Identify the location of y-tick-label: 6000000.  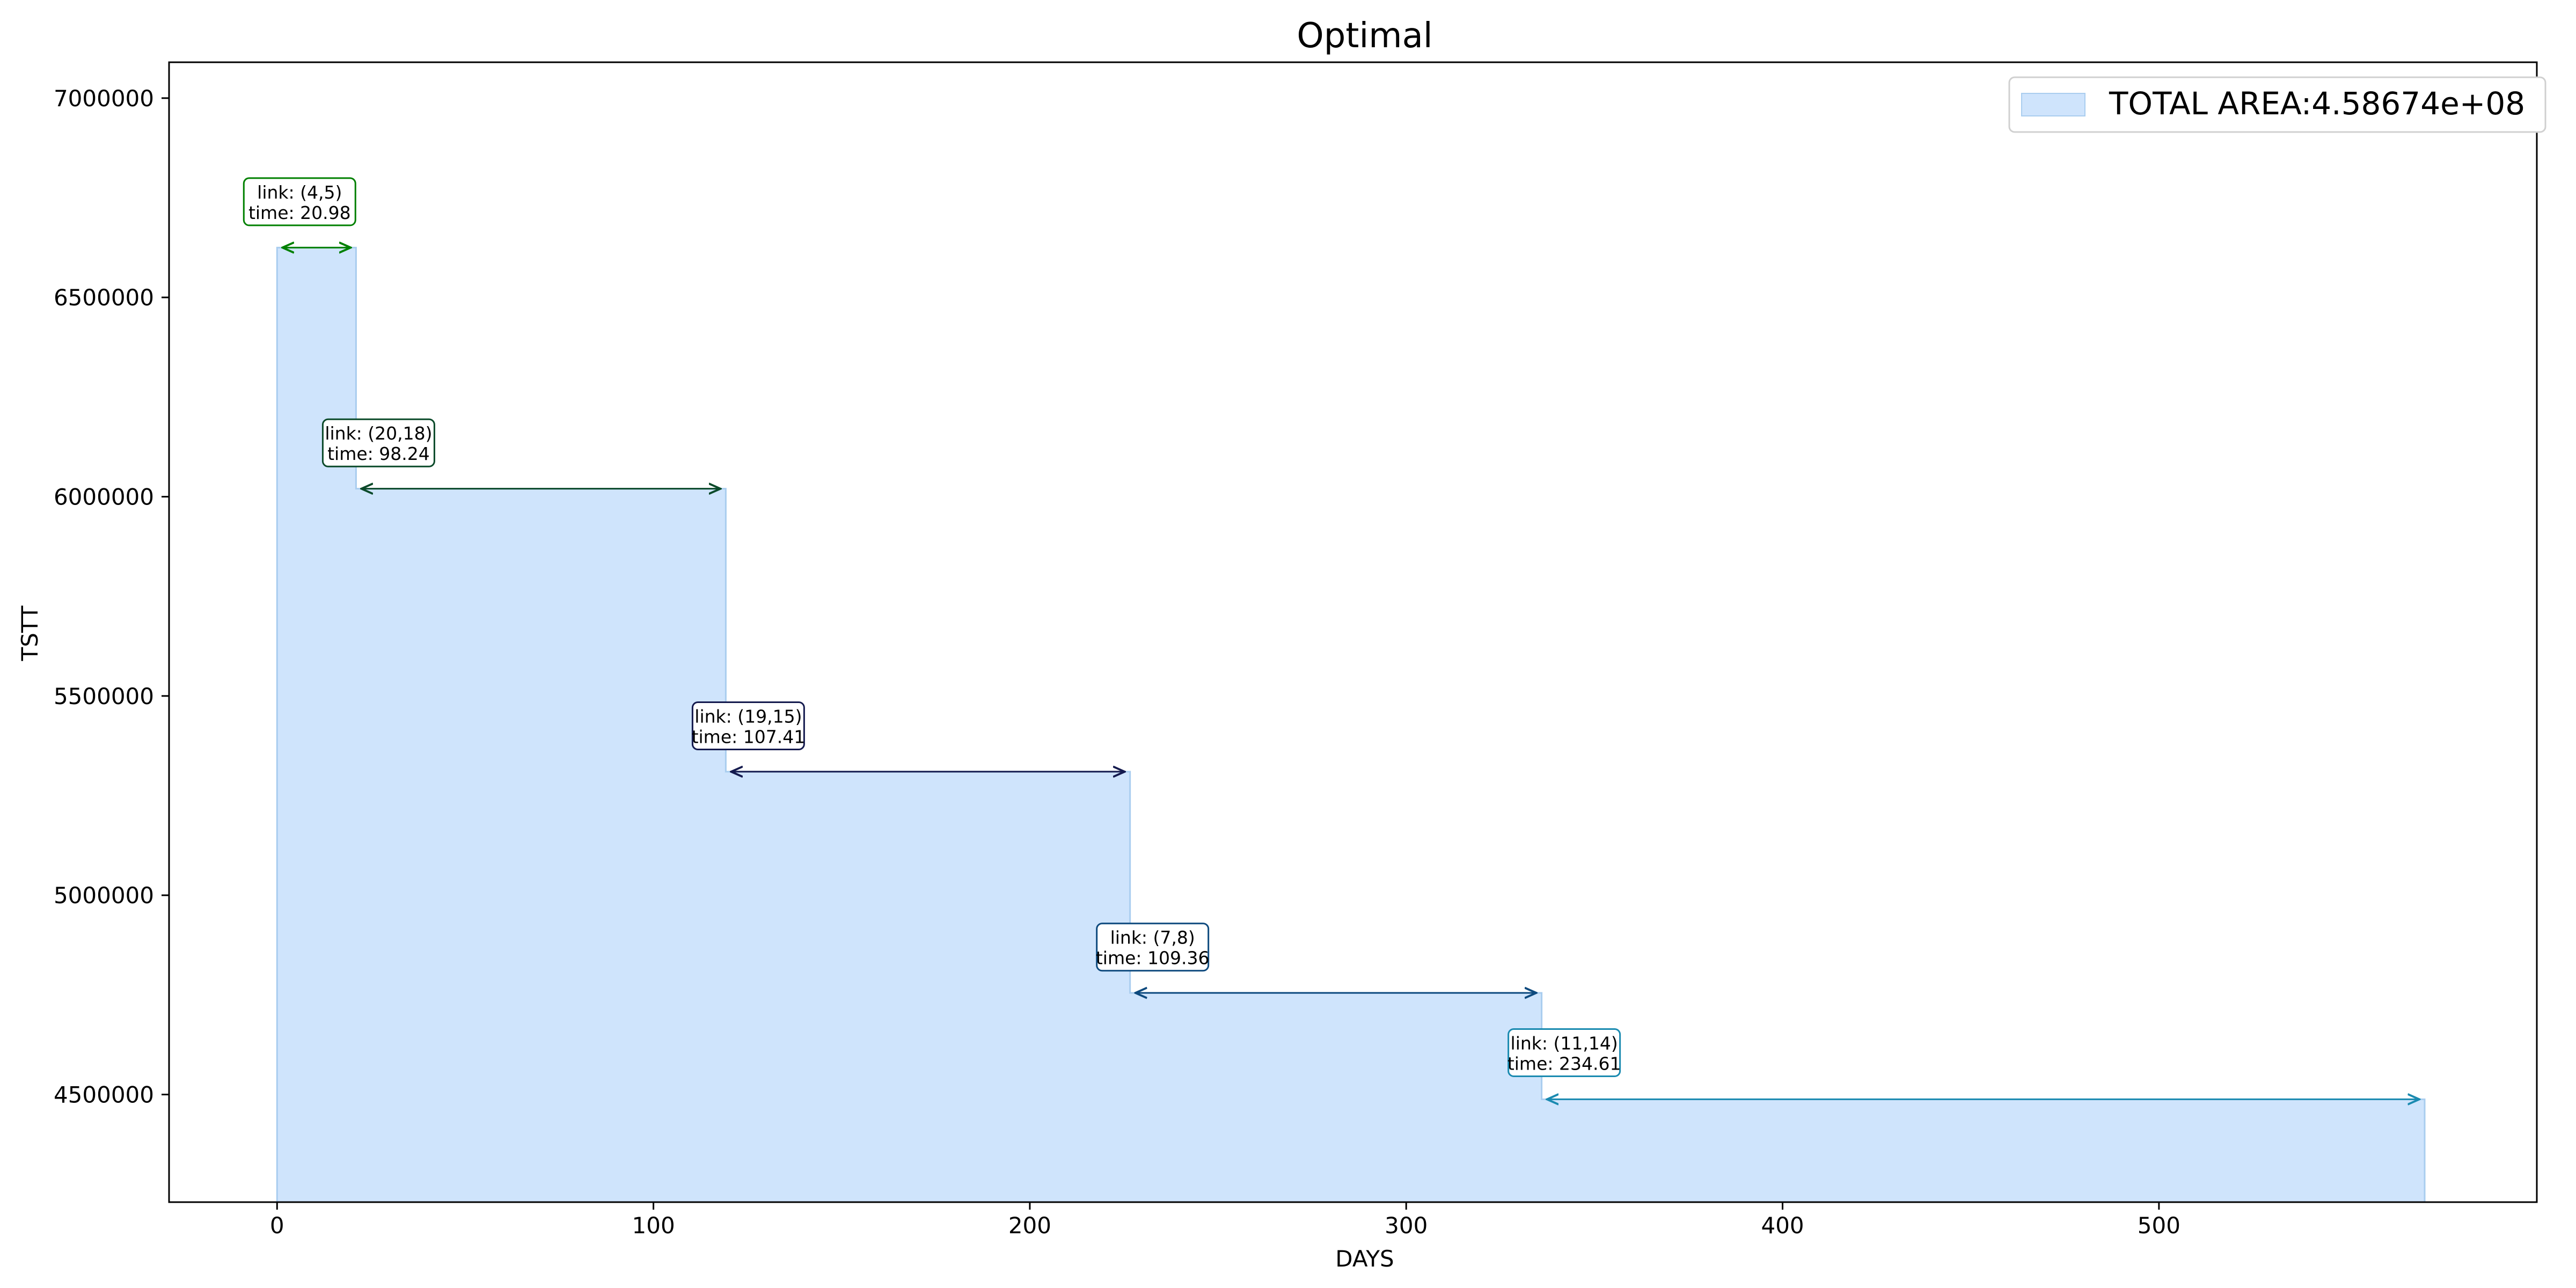
(104, 497).